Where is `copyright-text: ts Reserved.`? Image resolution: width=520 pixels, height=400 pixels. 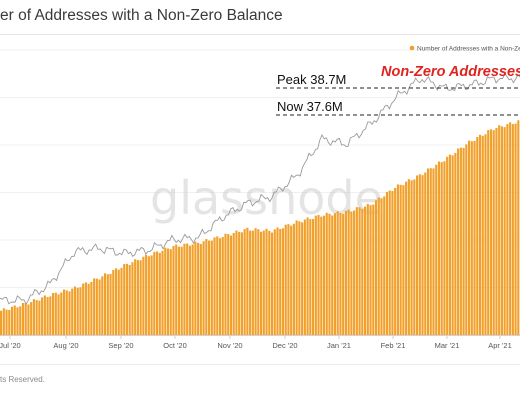 copyright-text: ts Reserved. is located at coordinates (22, 379).